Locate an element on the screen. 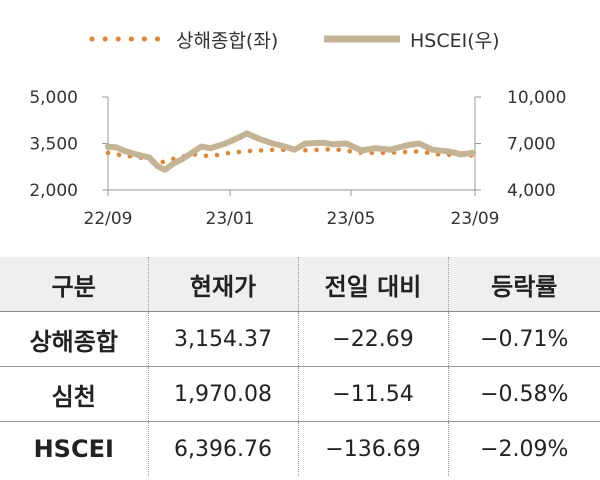 This screenshot has width=600, height=480. table-header-row: 구분 현재가 전일 대비 등락률 is located at coordinates (300, 284).